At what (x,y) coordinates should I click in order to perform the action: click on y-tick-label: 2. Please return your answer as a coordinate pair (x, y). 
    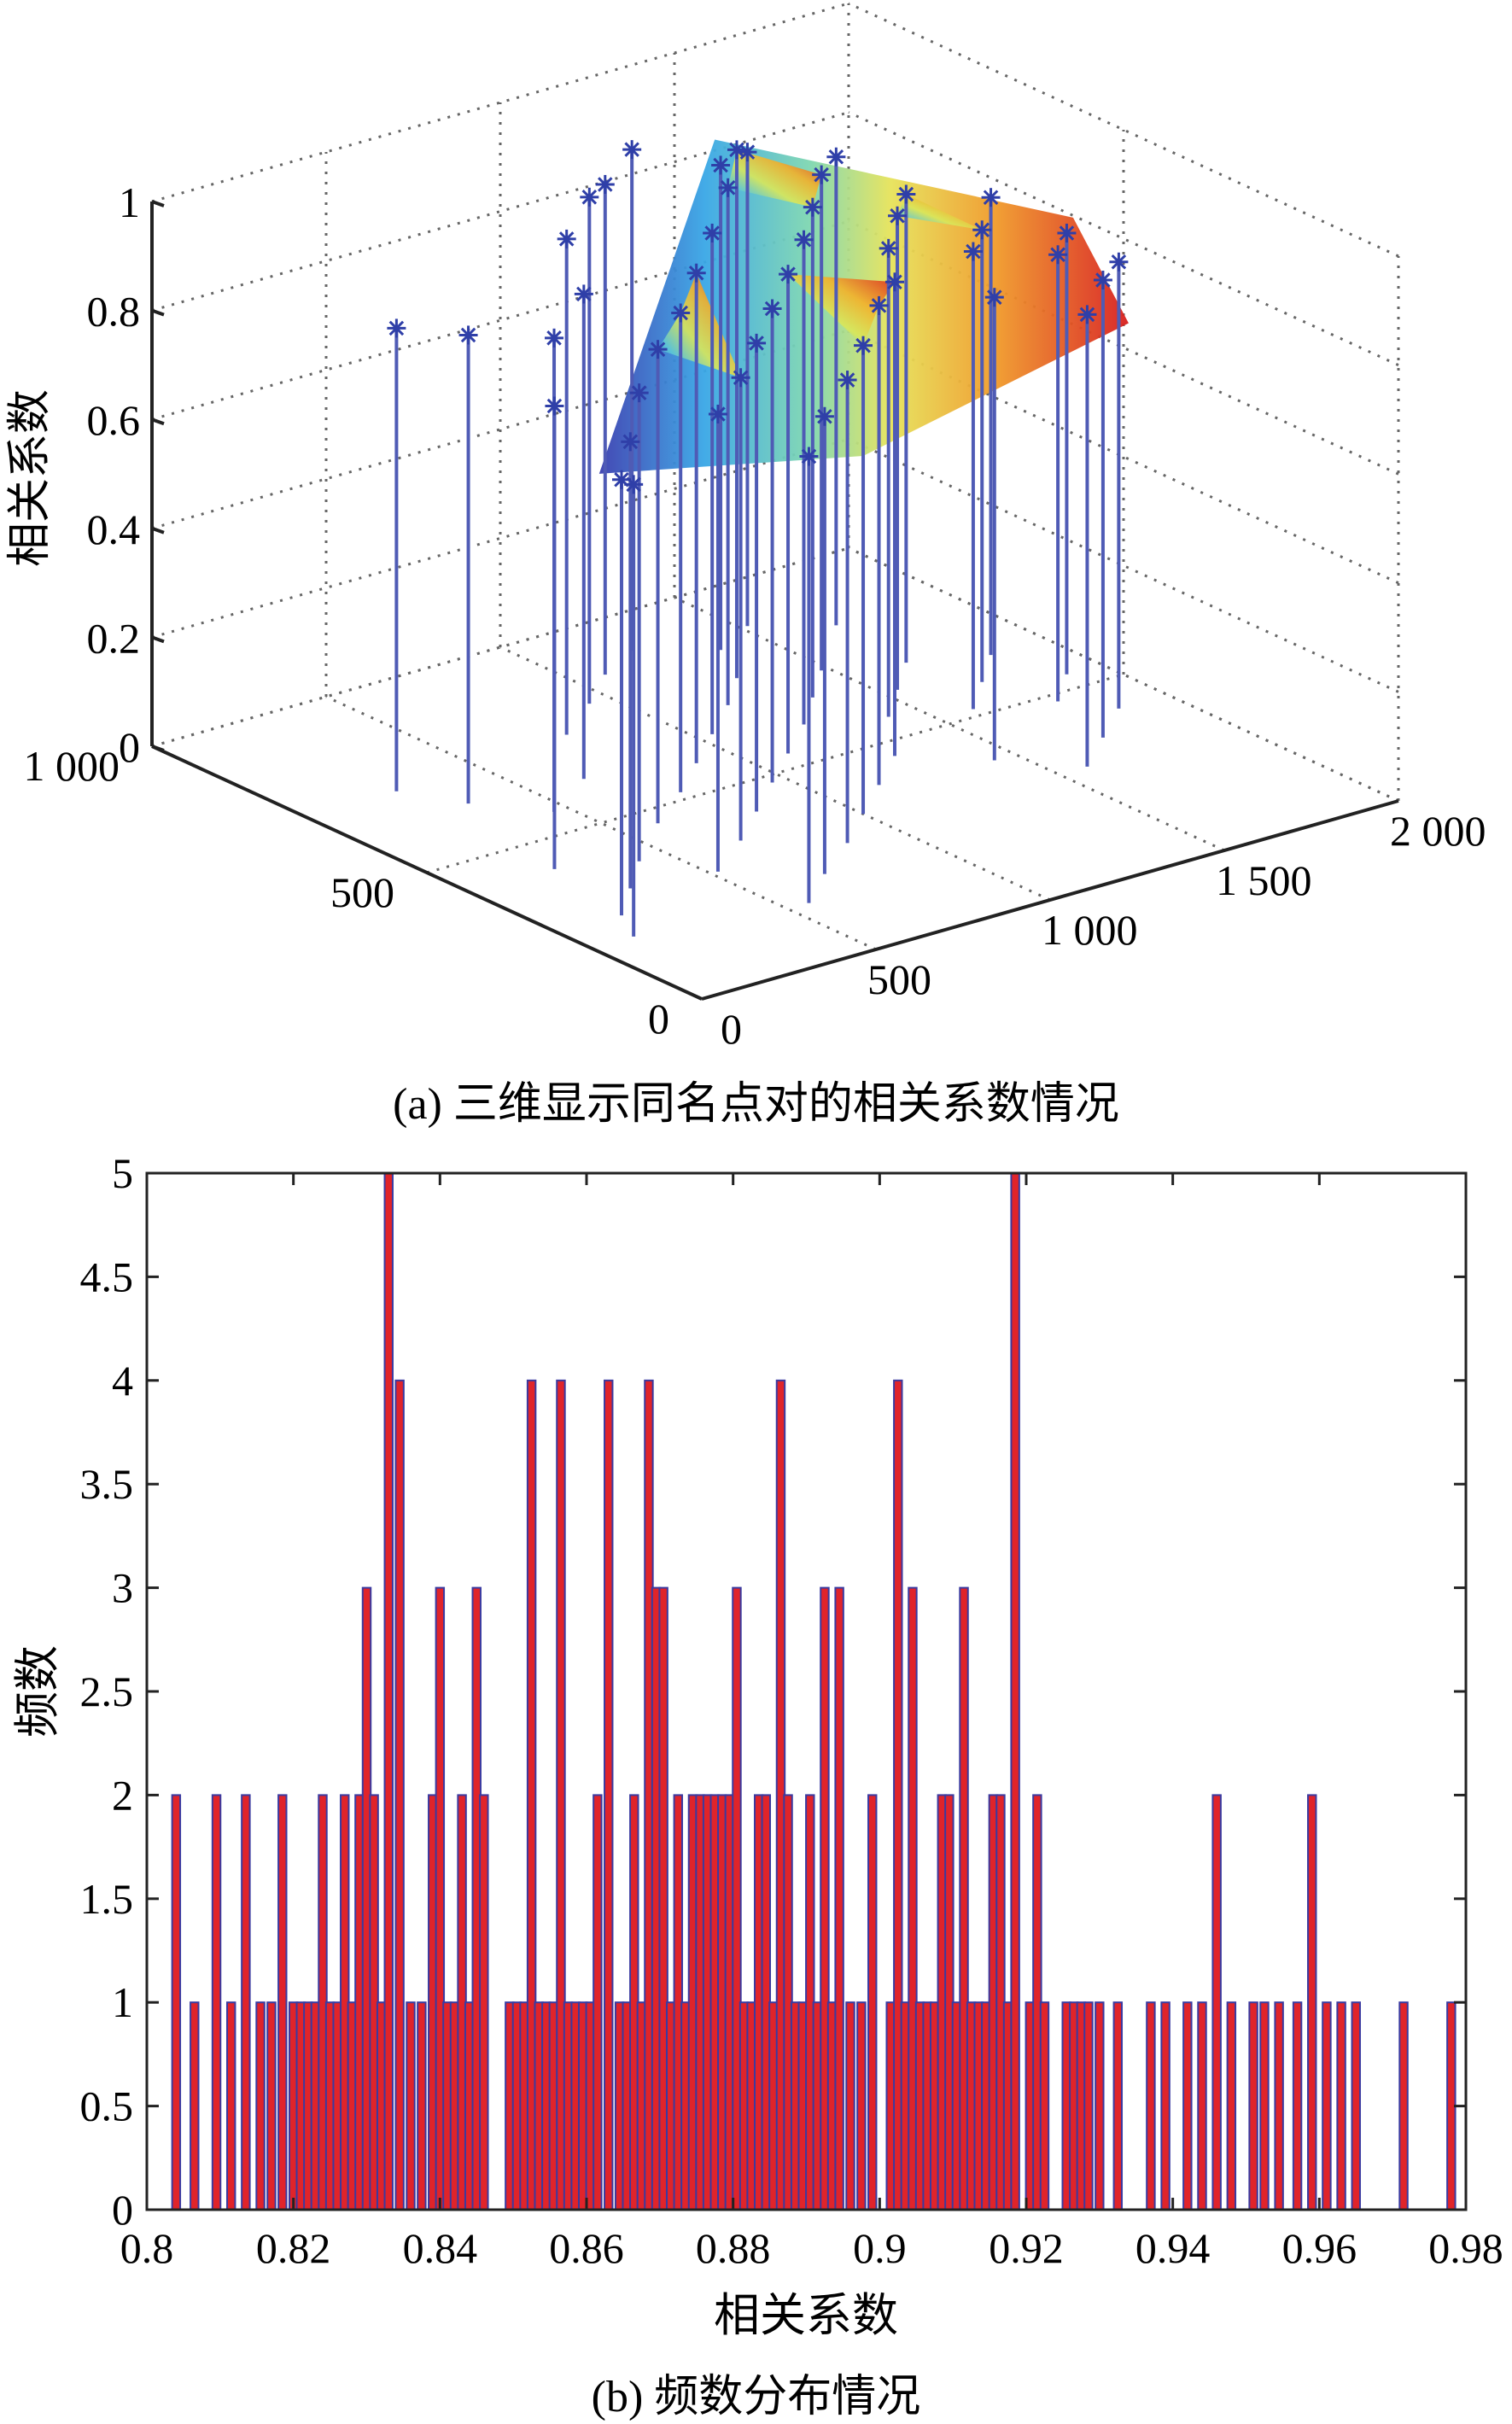
    Looking at the image, I should click on (122, 1795).